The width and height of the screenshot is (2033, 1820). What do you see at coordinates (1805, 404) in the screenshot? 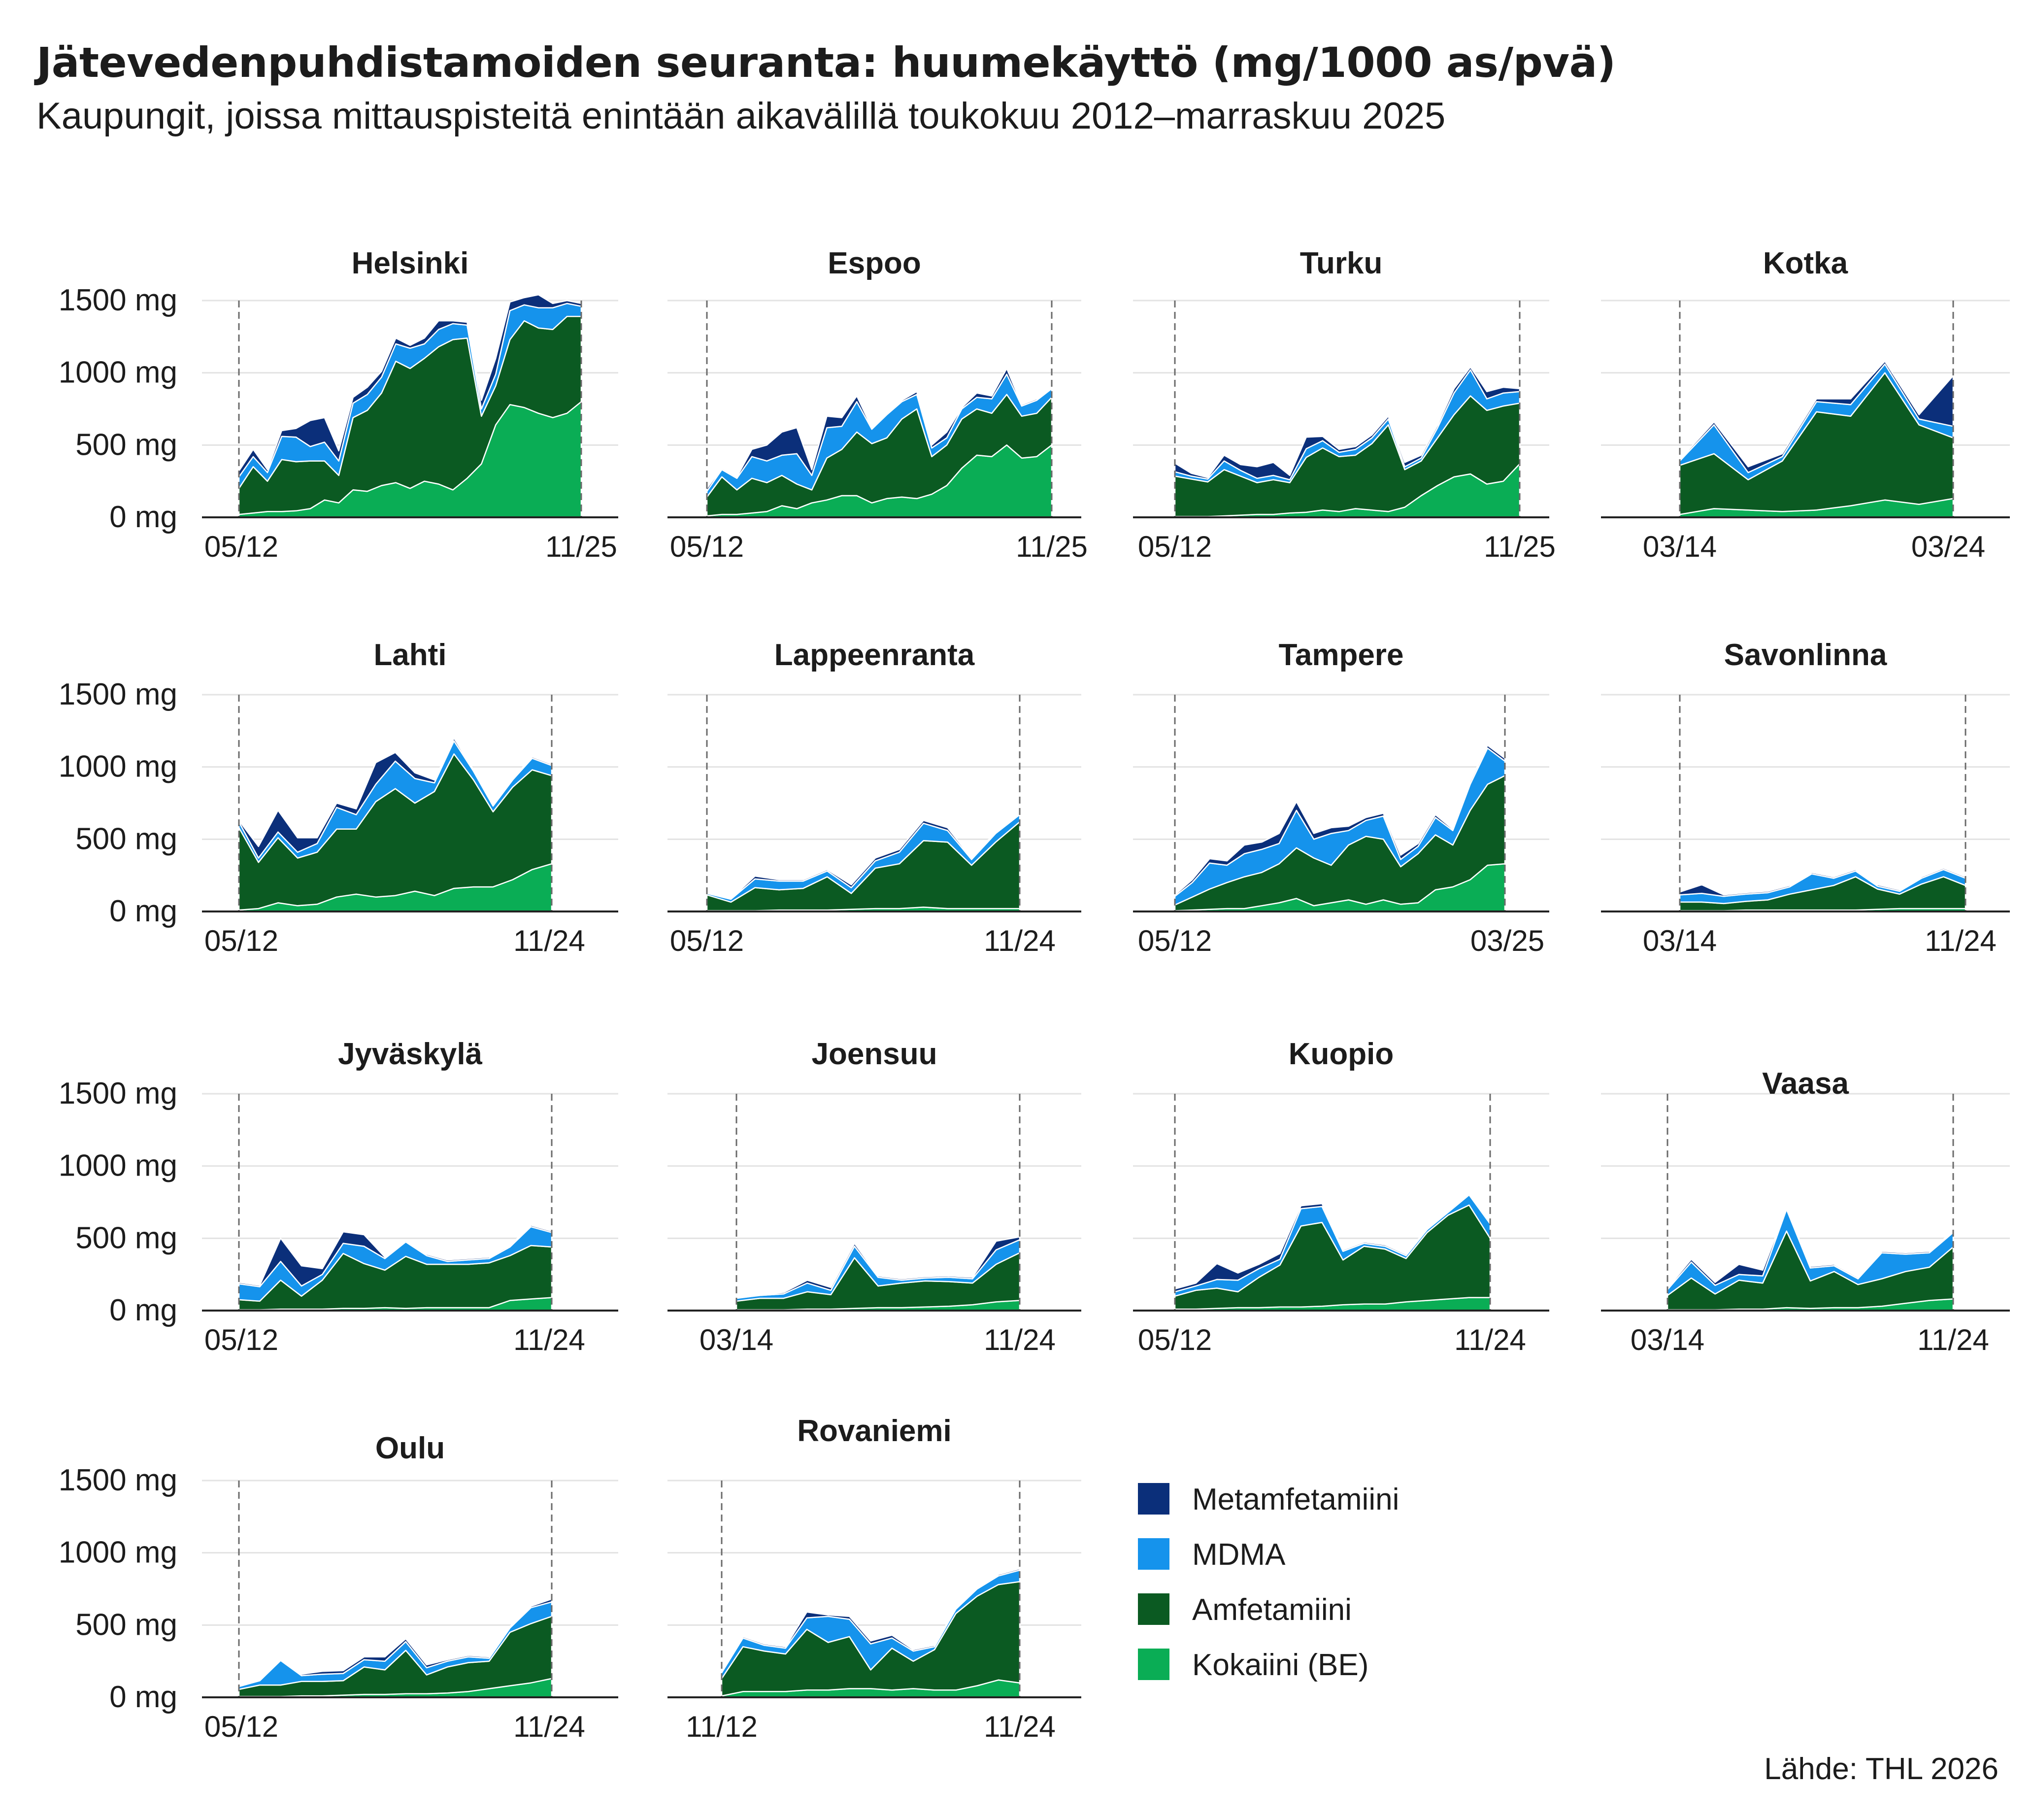
I see `panel-kotka: 03/14 03/24 Kotka` at bounding box center [1805, 404].